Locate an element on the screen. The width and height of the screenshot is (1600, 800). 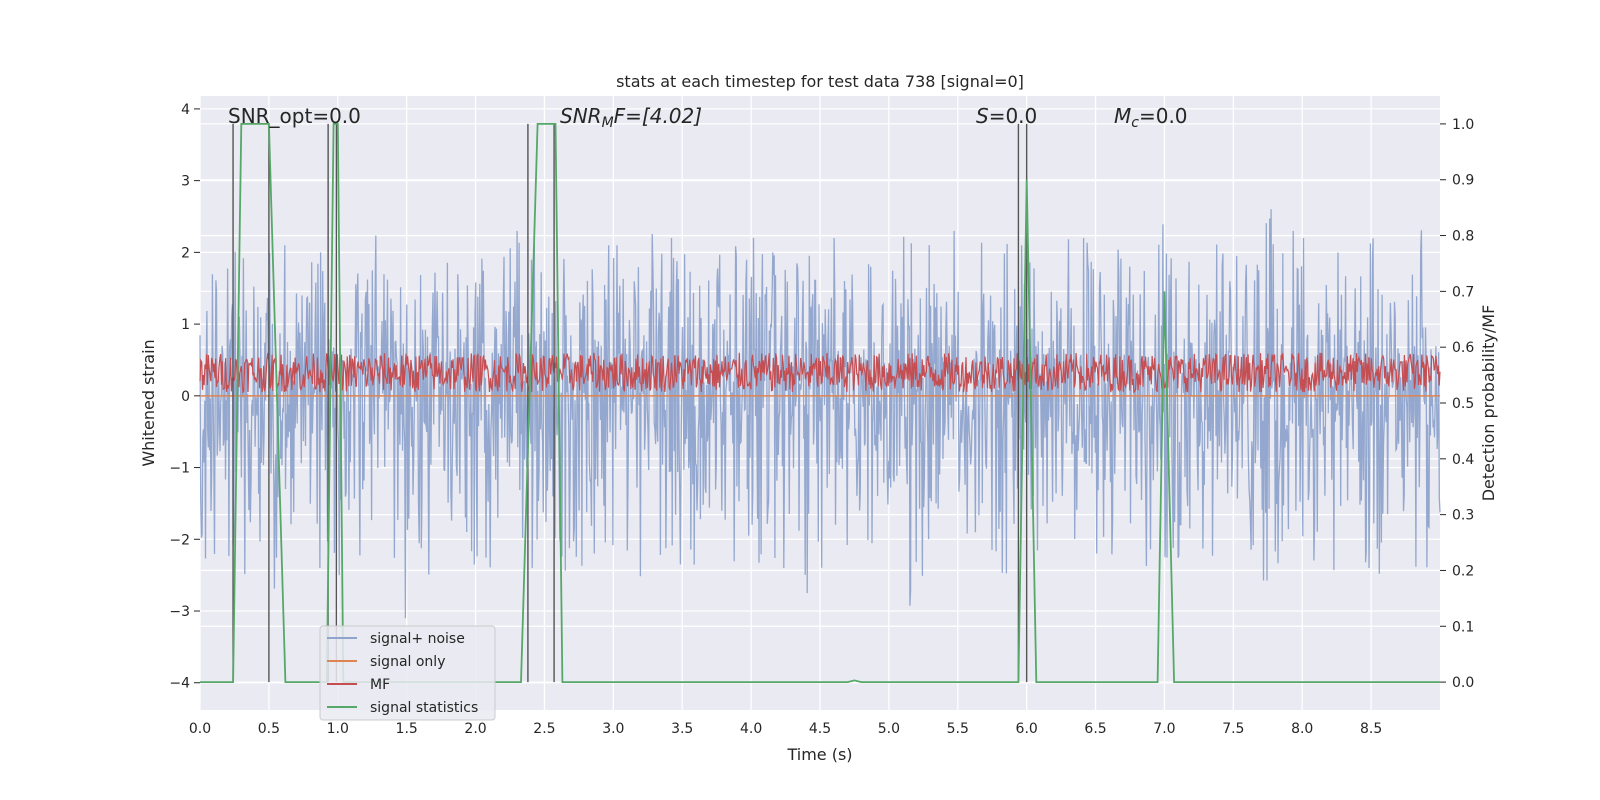
x-tick-label: 6.5 is located at coordinates (1095, 729).